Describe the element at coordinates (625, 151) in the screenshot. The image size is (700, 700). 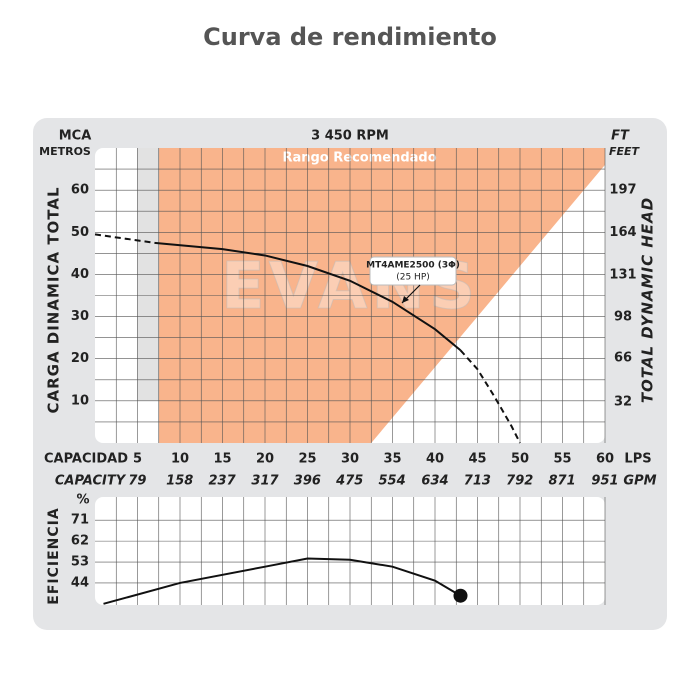
I see `y2-unit-sub: FEET` at that location.